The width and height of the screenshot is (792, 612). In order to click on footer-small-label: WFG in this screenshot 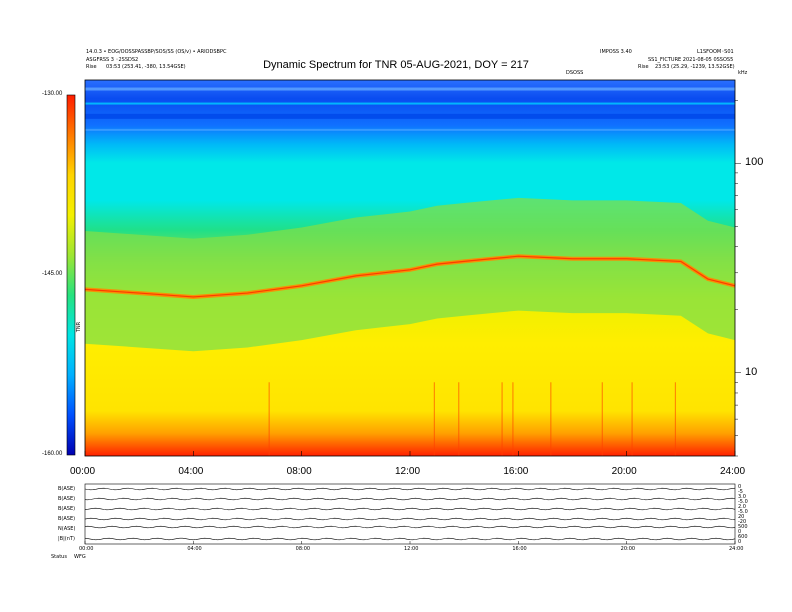, I will do `click(80, 557)`.